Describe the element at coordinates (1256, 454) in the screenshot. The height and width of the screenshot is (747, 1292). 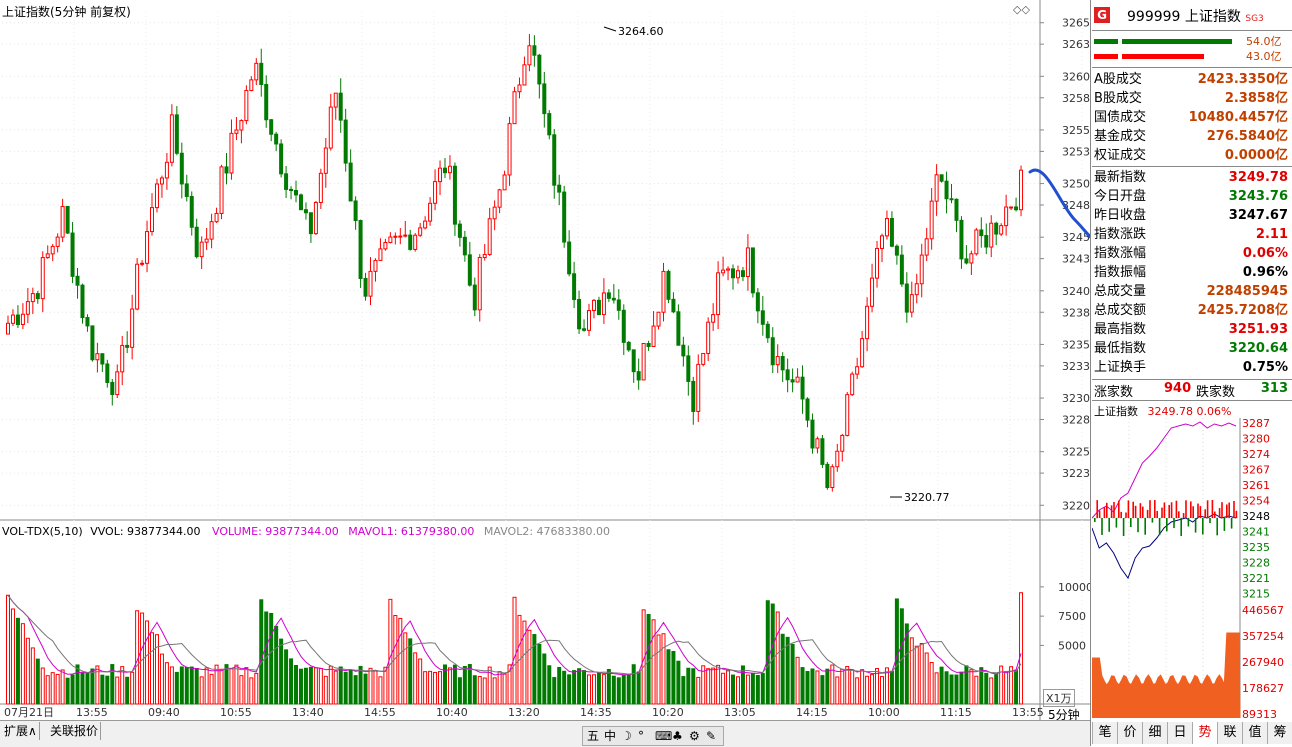
I see `mini-price-tick: 3274` at that location.